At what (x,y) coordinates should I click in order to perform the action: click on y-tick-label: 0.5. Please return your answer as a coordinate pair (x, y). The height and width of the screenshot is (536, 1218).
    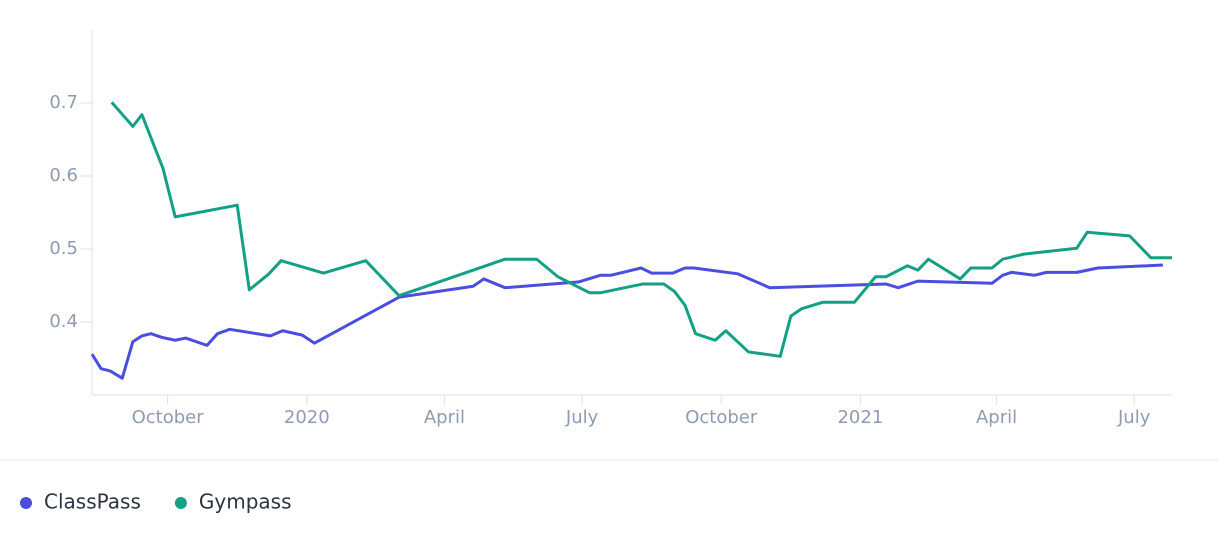
    Looking at the image, I should click on (63, 248).